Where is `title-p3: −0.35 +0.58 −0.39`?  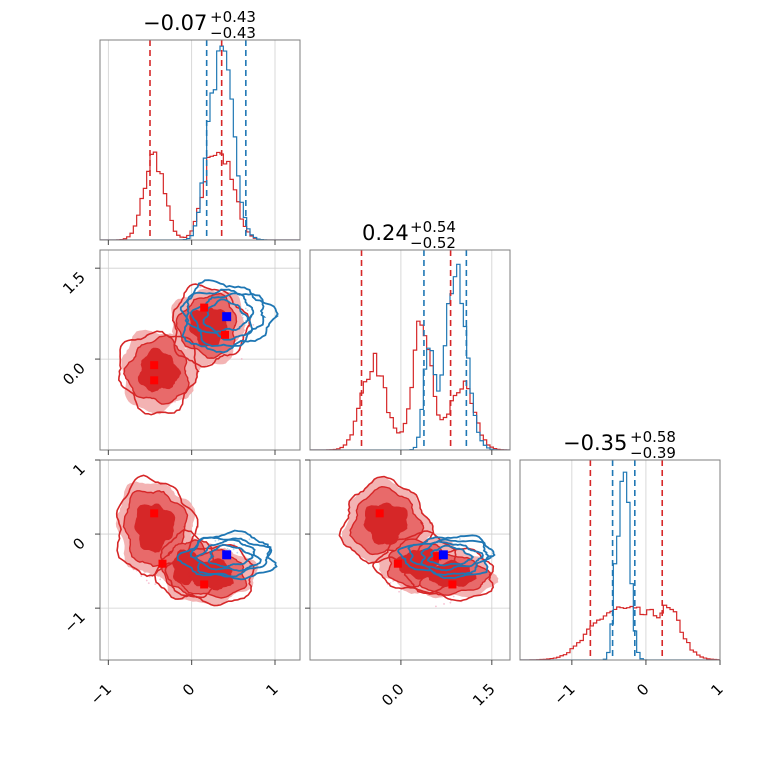 title-p3: −0.35 +0.58 −0.39 is located at coordinates (619, 445).